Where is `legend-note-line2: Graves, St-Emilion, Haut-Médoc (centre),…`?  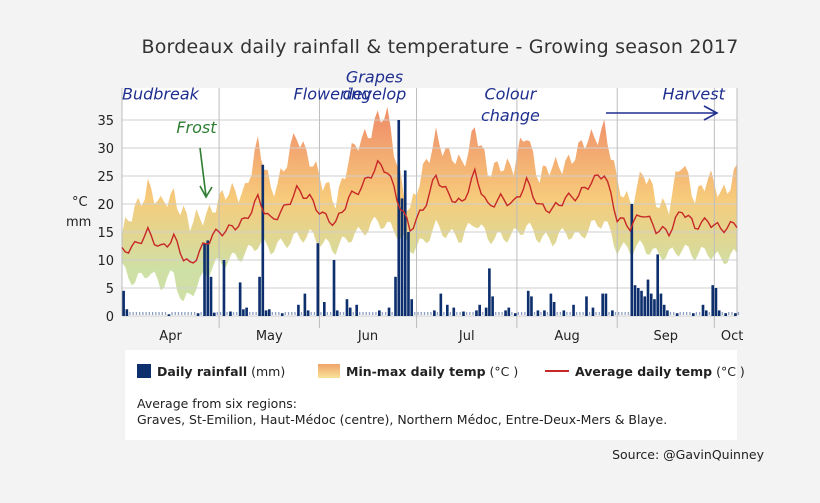 legend-note-line2: Graves, St-Emilion, Haut-Médoc (centre),… is located at coordinates (402, 419).